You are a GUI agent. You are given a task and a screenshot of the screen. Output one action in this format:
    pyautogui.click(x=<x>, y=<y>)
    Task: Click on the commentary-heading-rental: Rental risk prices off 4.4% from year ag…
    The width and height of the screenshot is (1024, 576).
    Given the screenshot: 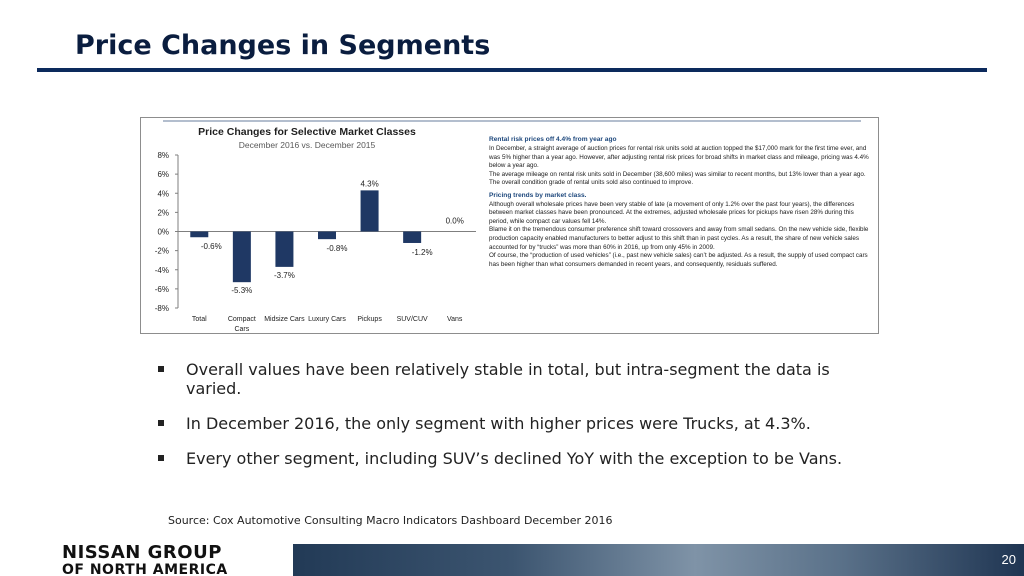 What is the action you would take?
    pyautogui.click(x=553, y=139)
    